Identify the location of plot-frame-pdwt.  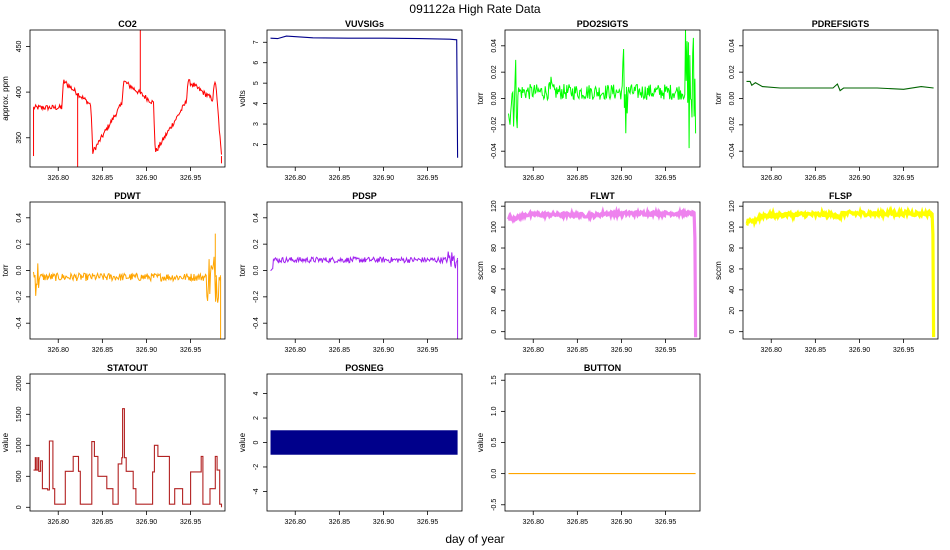
(127, 270).